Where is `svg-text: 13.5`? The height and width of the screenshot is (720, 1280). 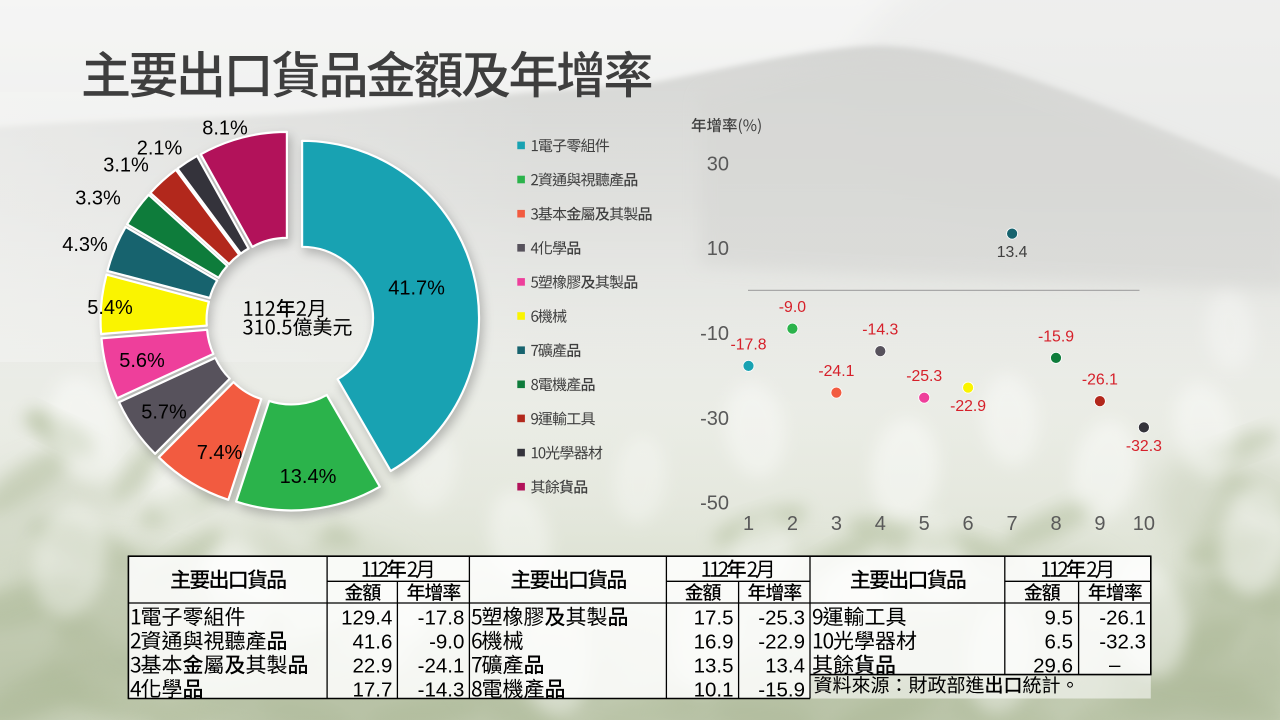
svg-text: 13.5 is located at coordinates (714, 665).